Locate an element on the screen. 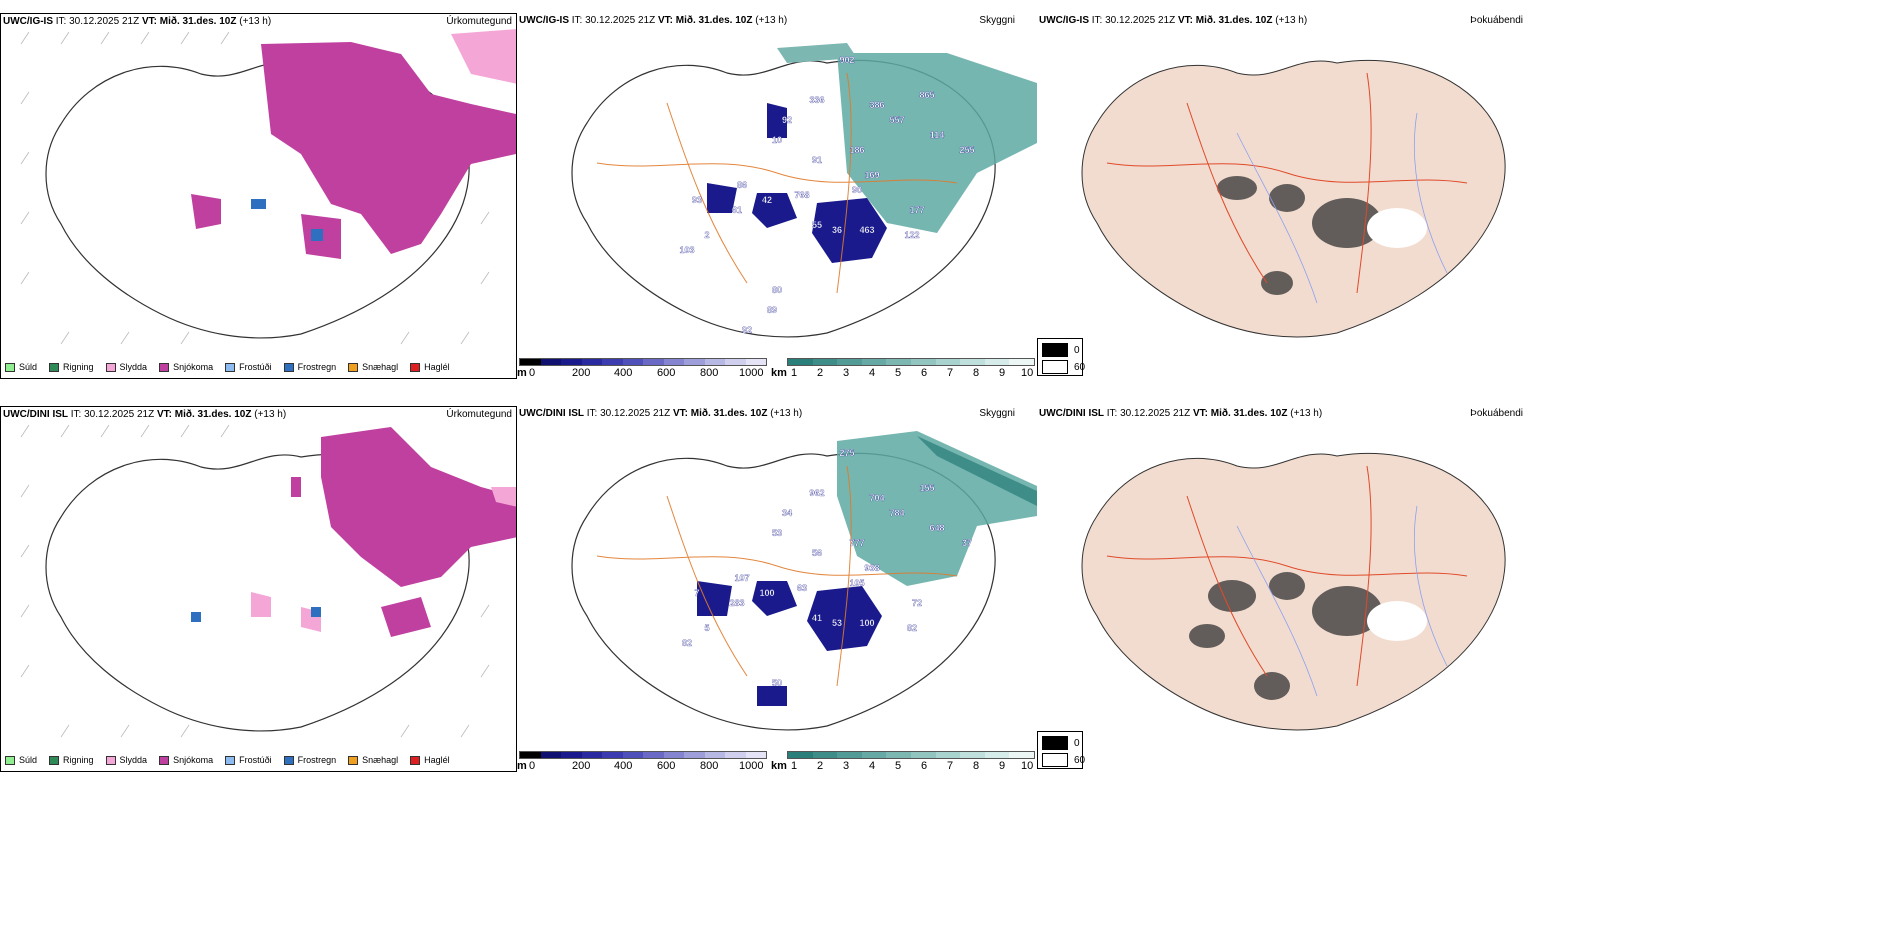  visibility-tick: 2 is located at coordinates (820, 373).